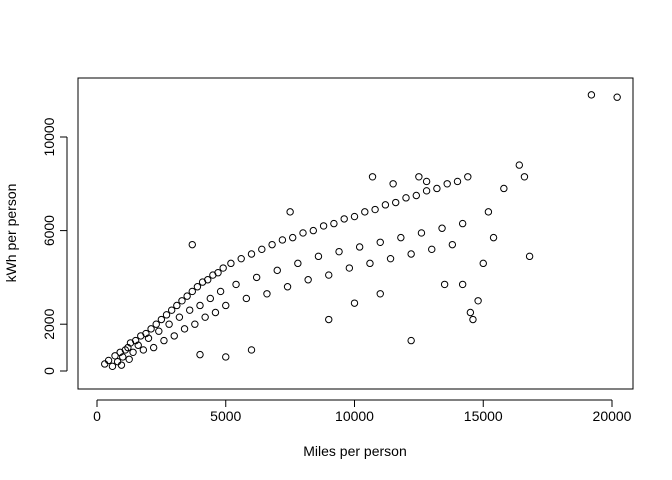  Describe the element at coordinates (97, 416) in the screenshot. I see `x-tick-label: 0` at that location.